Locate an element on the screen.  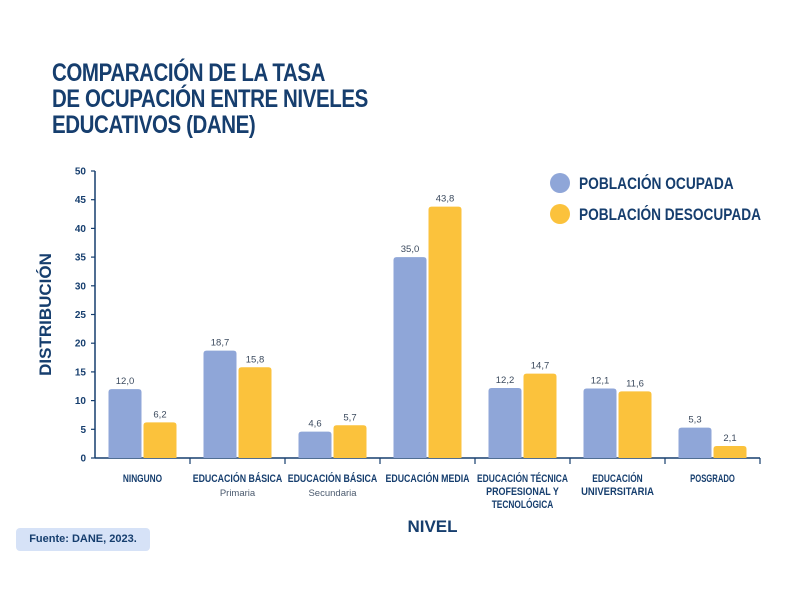
x-tick-label: EDUCACIÓN MEDIA is located at coordinates (428, 478).